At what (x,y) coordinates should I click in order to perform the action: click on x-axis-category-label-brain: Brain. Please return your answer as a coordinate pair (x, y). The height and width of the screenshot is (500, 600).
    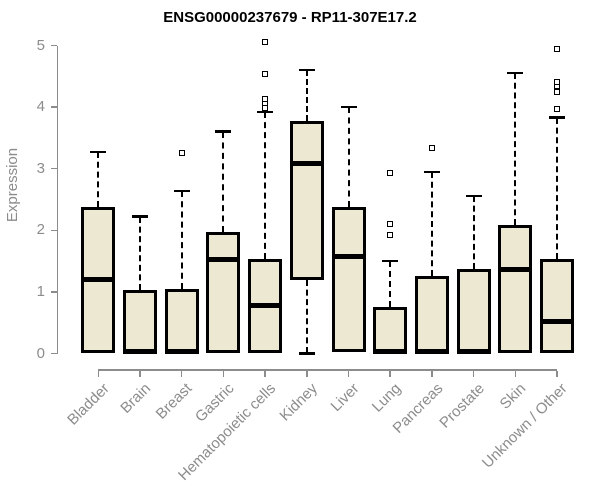
    Looking at the image, I should click on (136, 398).